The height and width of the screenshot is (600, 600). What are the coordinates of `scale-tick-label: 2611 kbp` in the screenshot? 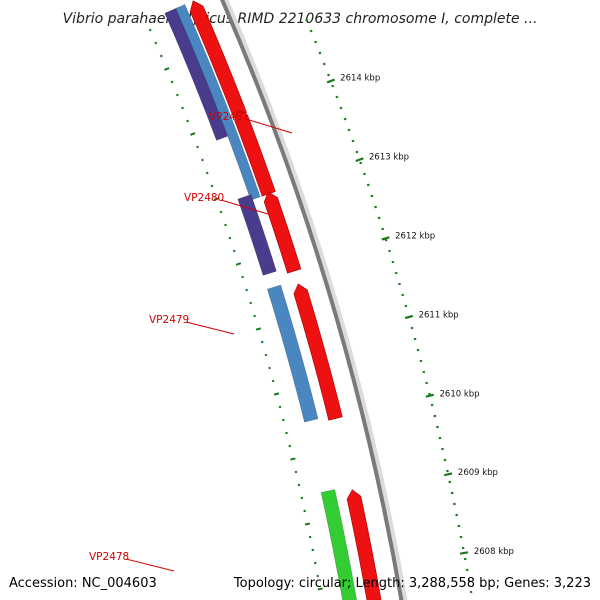 It's located at (439, 315).